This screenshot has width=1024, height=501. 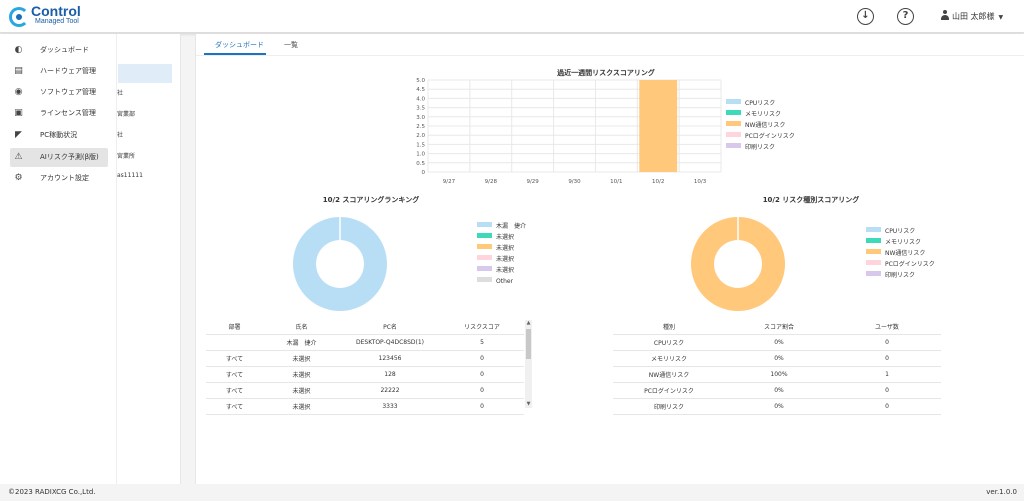 What do you see at coordinates (777, 390) in the screenshot?
I see `table-row: PCログインリスク 0% 0` at bounding box center [777, 390].